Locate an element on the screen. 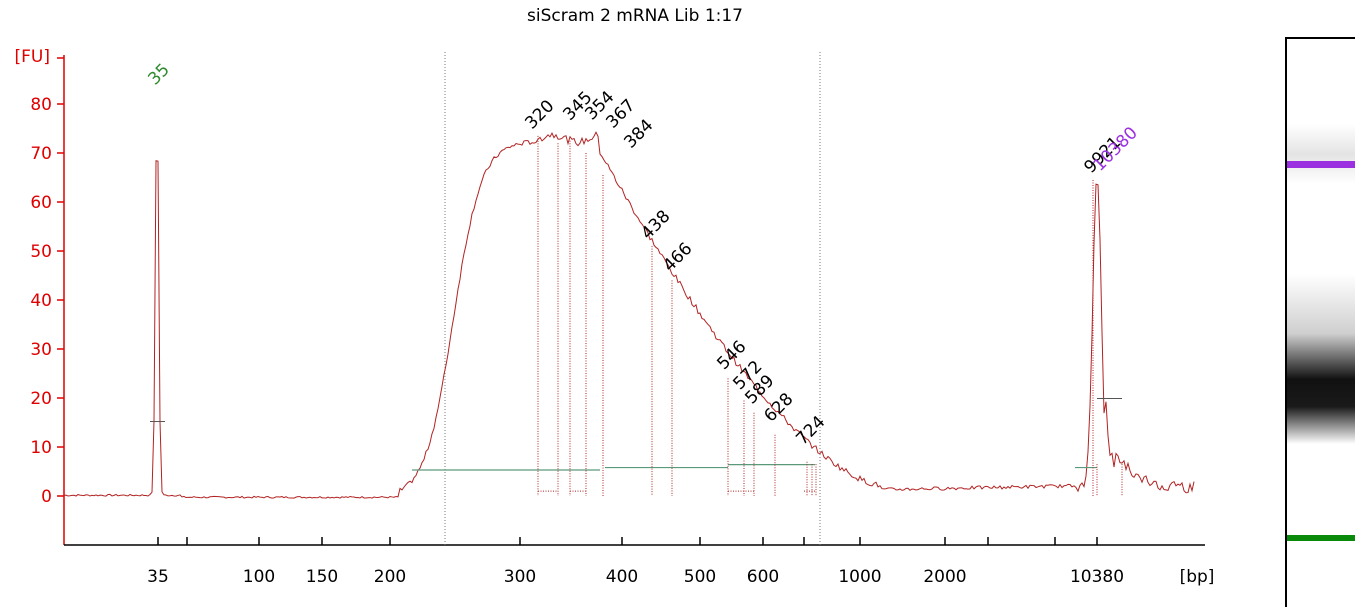 Image resolution: width=1355 pixels, height=611 pixels. x-tick-label: 600 is located at coordinates (763, 577).